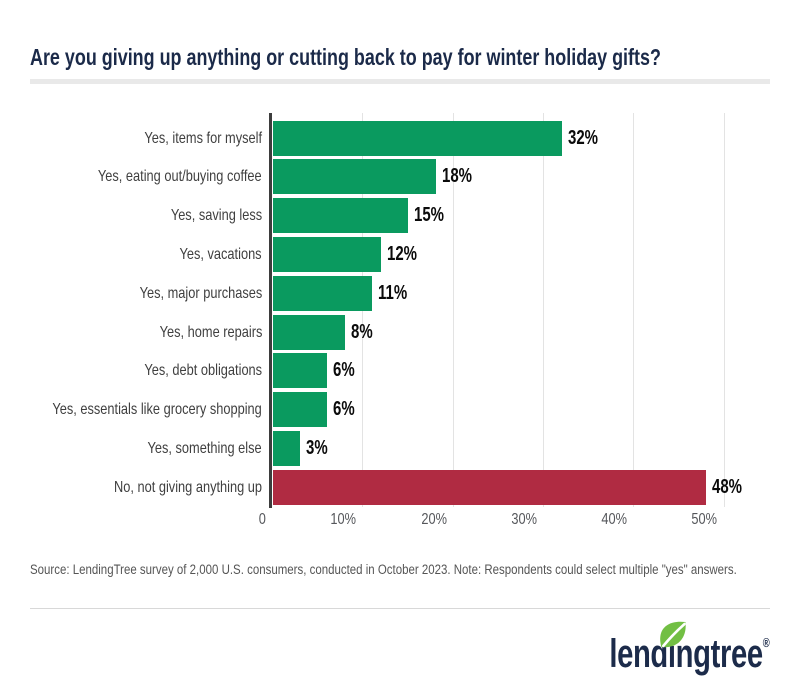 This screenshot has width=800, height=691. What do you see at coordinates (719, 654) in the screenshot?
I see `wordmark-part2: ngtree` at bounding box center [719, 654].